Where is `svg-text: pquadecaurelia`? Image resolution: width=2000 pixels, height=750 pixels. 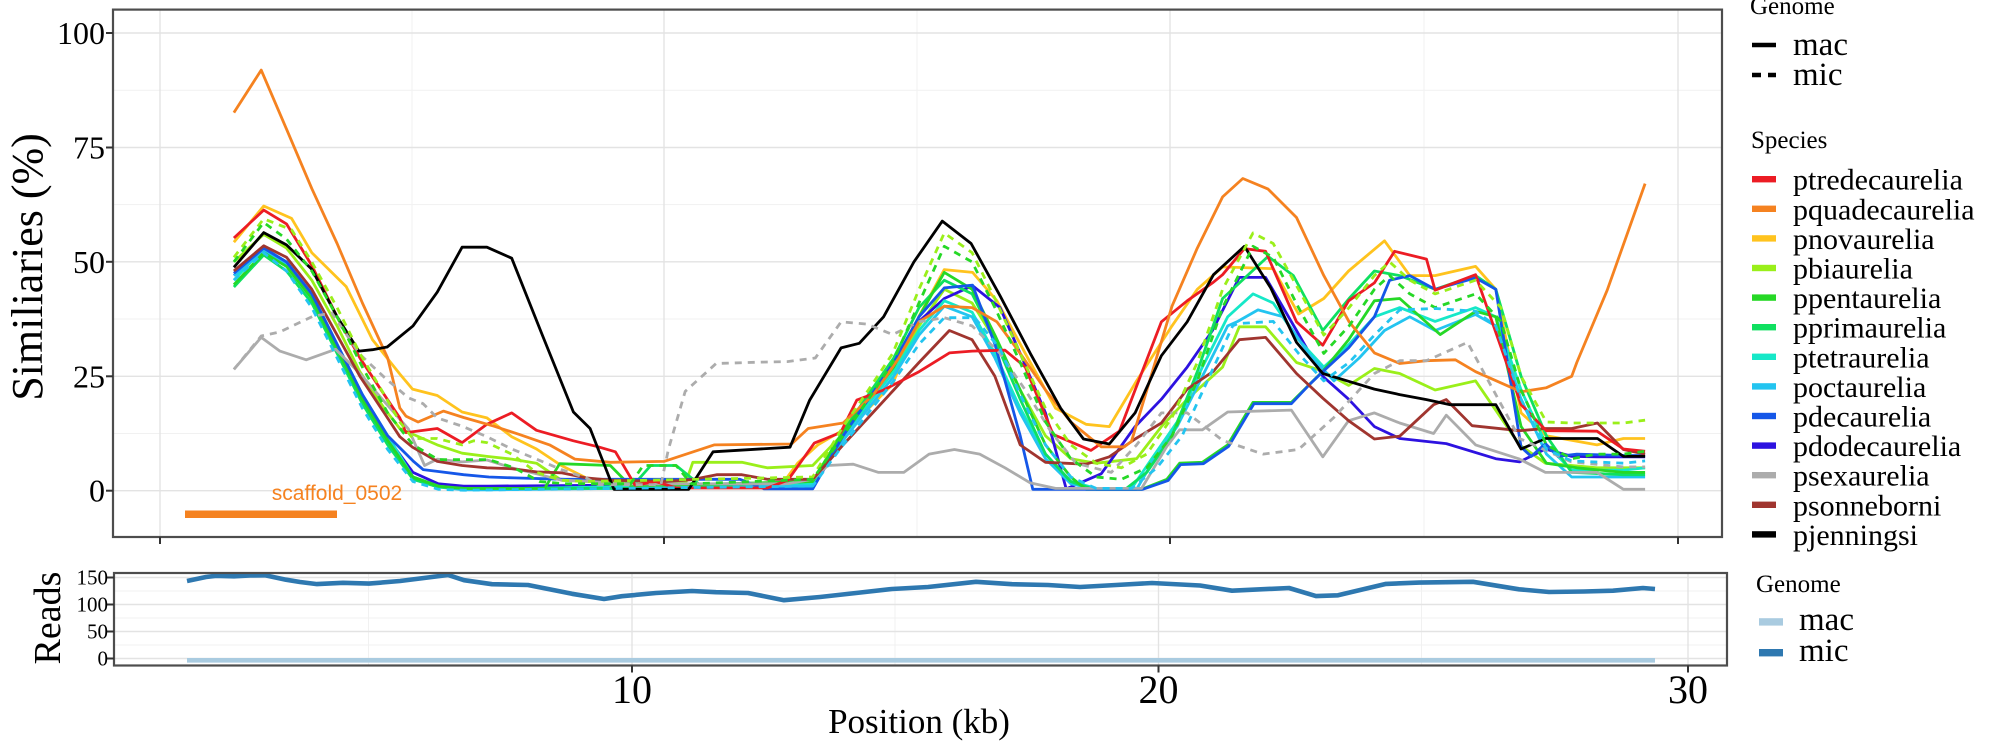
svg-text: pquadecaurelia is located at coordinates (1884, 209).